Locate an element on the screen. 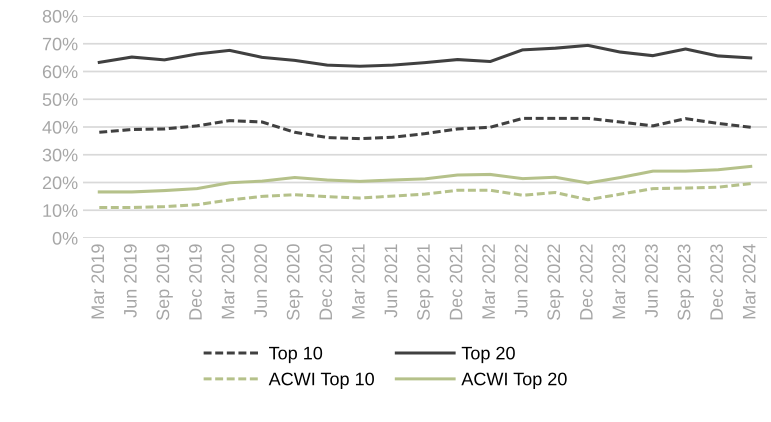 Image resolution: width=771 pixels, height=422 pixels. legend-label: Top 20 is located at coordinates (488, 355).